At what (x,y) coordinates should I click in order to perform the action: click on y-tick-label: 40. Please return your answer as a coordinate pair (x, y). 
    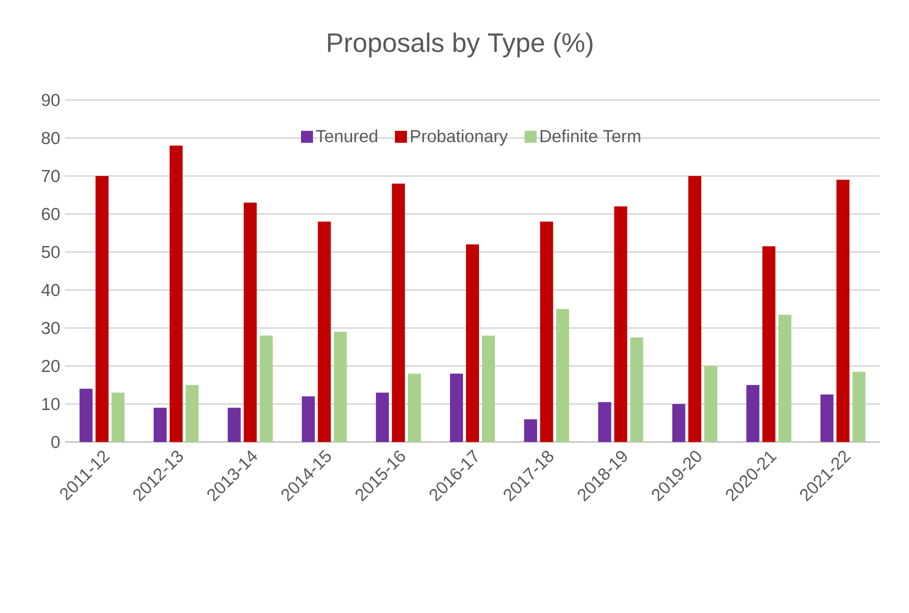
    Looking at the image, I should click on (50, 290).